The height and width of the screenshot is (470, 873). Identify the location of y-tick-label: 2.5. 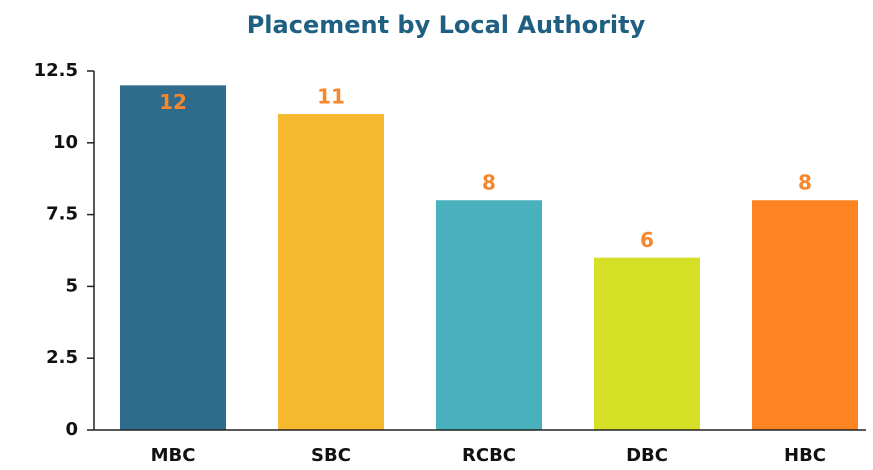
(62, 357).